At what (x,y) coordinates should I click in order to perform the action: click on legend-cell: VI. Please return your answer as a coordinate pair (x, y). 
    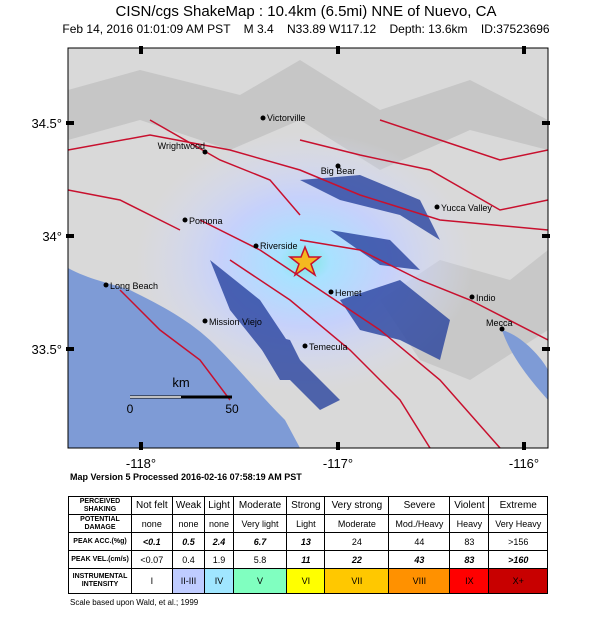
    Looking at the image, I should click on (306, 581).